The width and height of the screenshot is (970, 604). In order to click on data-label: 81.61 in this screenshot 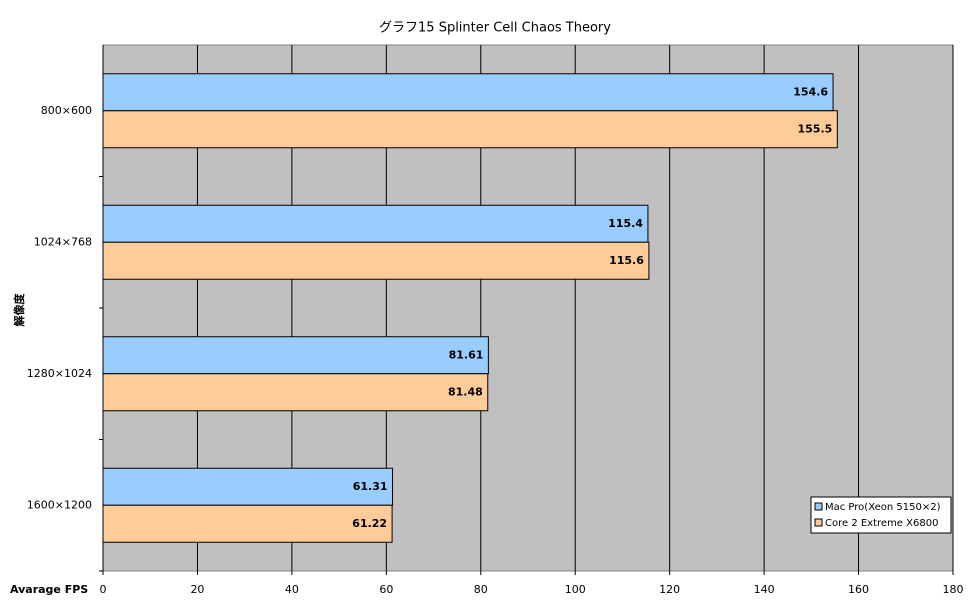, I will do `click(466, 354)`.